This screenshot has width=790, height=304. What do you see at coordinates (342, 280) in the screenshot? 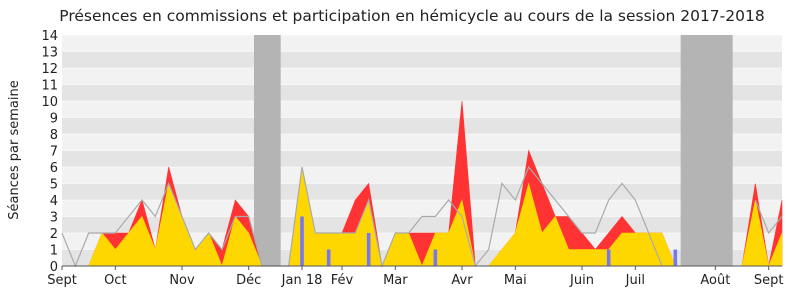
I see `x-tick-label: Fév` at bounding box center [342, 280].